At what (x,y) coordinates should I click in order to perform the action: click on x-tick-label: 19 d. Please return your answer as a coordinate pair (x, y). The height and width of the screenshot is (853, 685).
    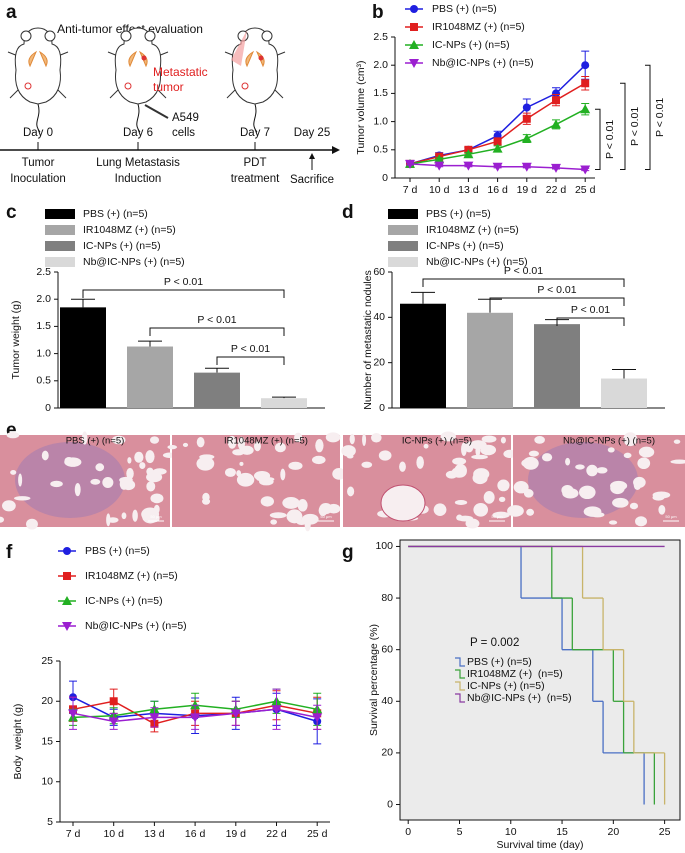
    Looking at the image, I should click on (527, 190).